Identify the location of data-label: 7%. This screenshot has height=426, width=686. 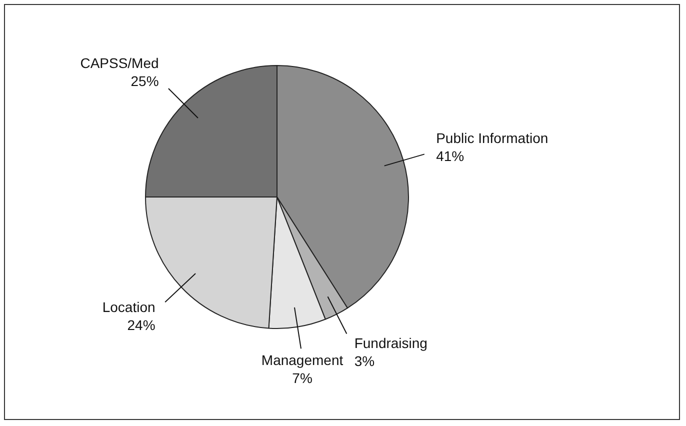
(302, 378).